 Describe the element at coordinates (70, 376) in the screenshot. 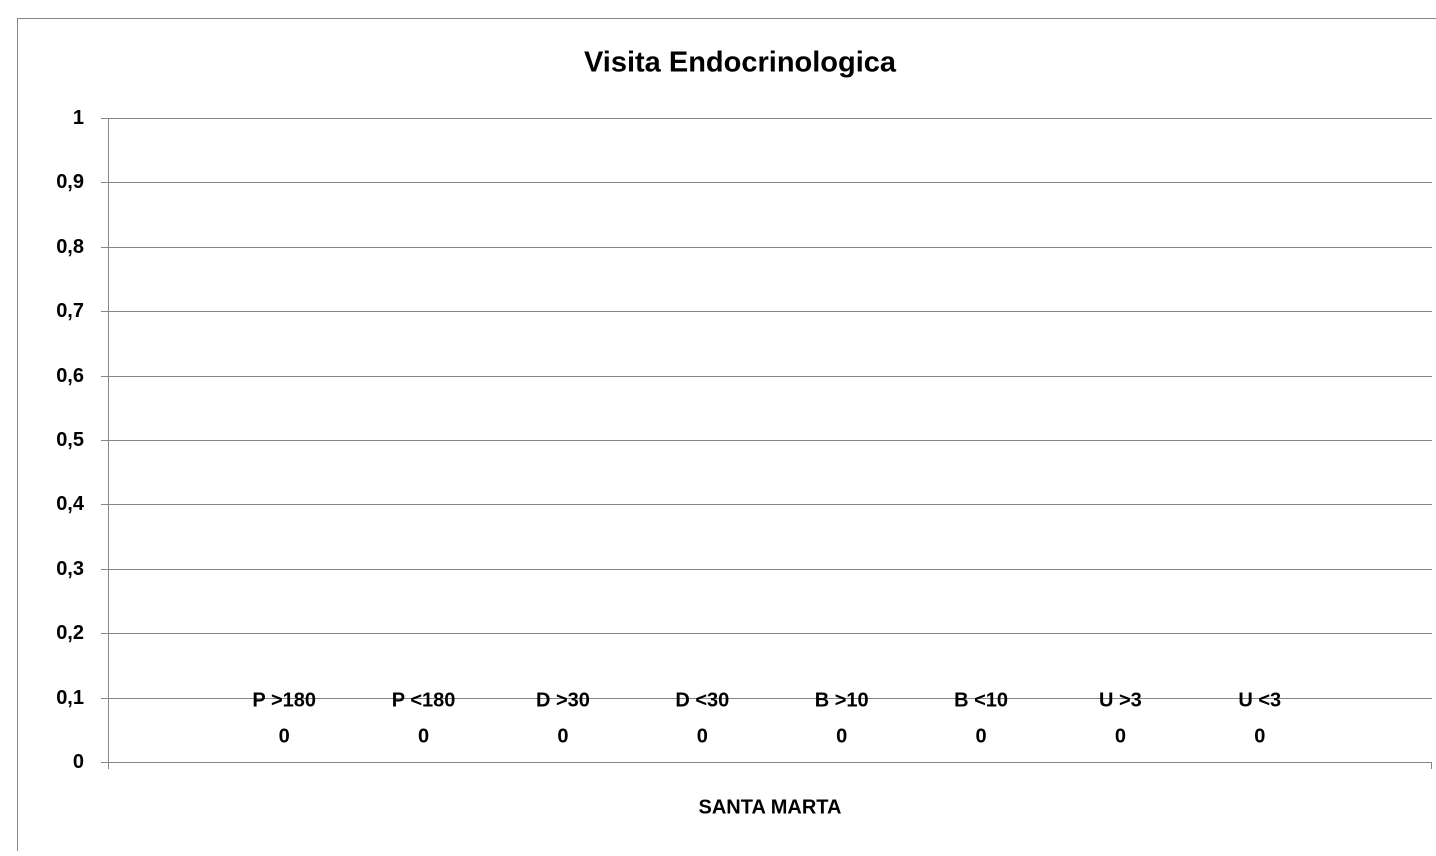

I see `y-tick-label: 0,6` at that location.